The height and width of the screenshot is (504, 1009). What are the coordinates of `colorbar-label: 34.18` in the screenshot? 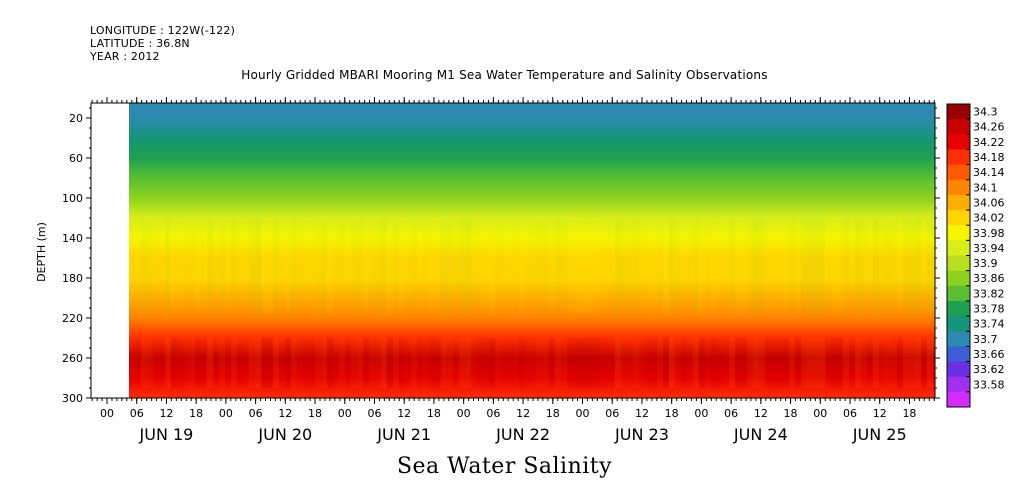 It's located at (989, 157).